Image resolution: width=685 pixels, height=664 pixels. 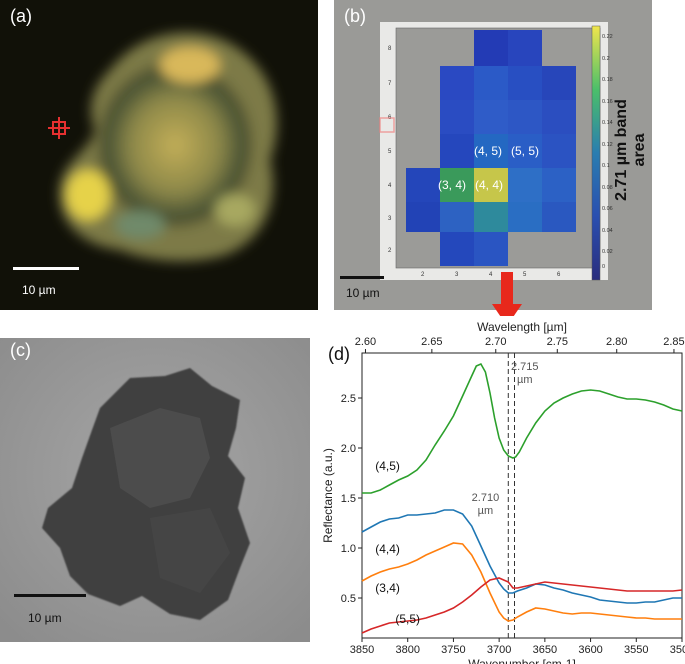 I want to click on map-x-tick: 3, so click(x=457, y=275).